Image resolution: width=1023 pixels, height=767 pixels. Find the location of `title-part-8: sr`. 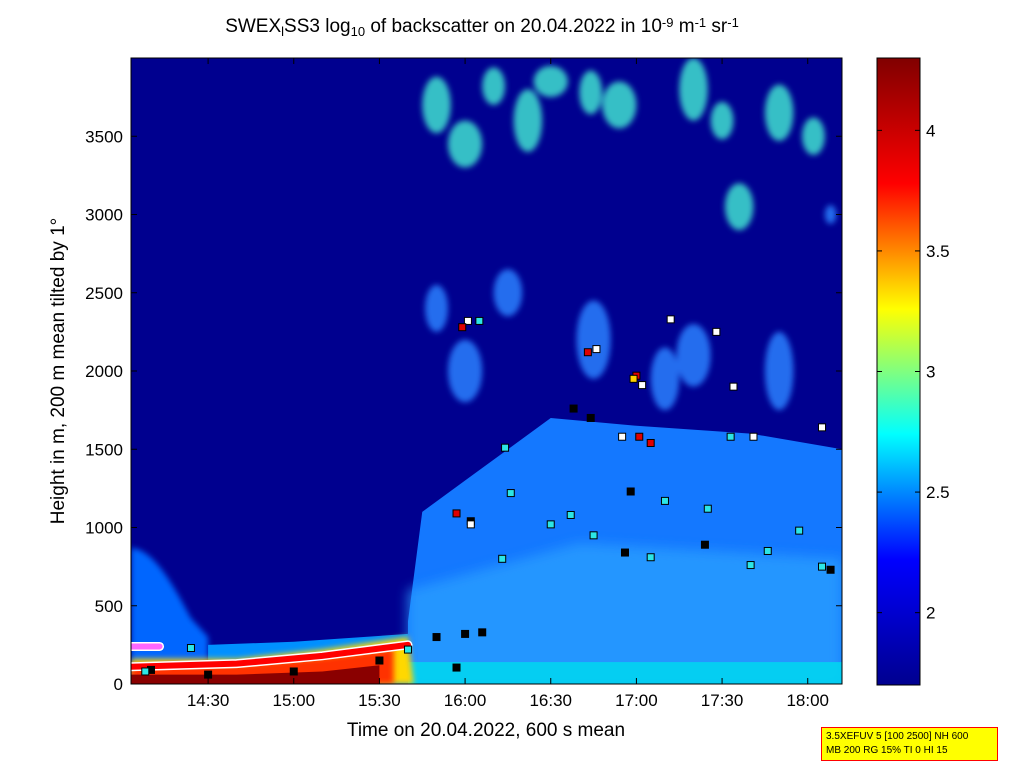

title-part-8: sr is located at coordinates (717, 26).